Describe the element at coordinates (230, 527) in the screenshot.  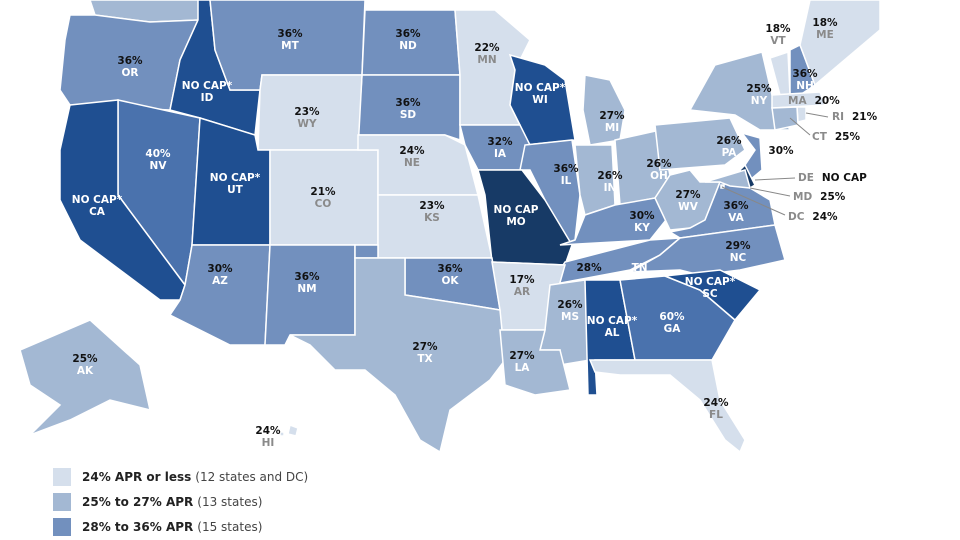
I see `legend-count: (15 states)` at that location.